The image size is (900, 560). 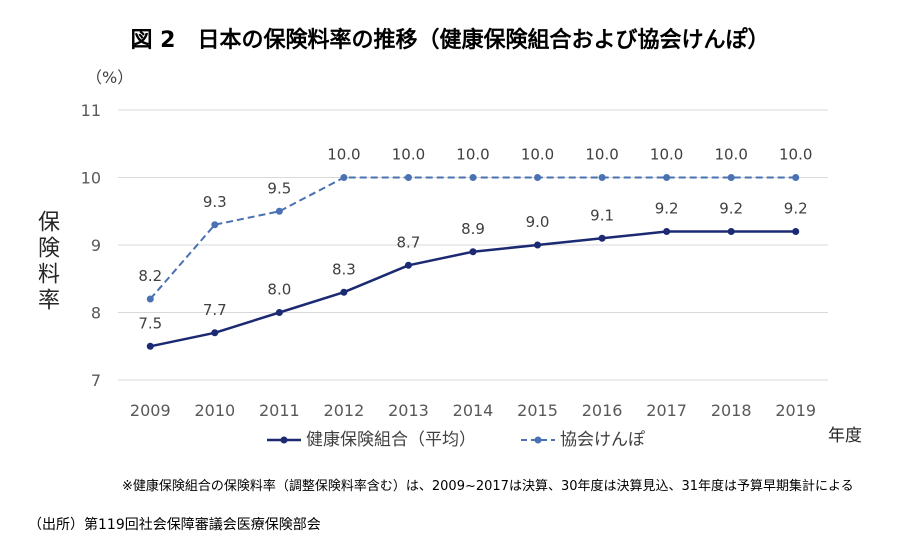 I want to click on y-axis-label: 保険料率, so click(x=46, y=262).